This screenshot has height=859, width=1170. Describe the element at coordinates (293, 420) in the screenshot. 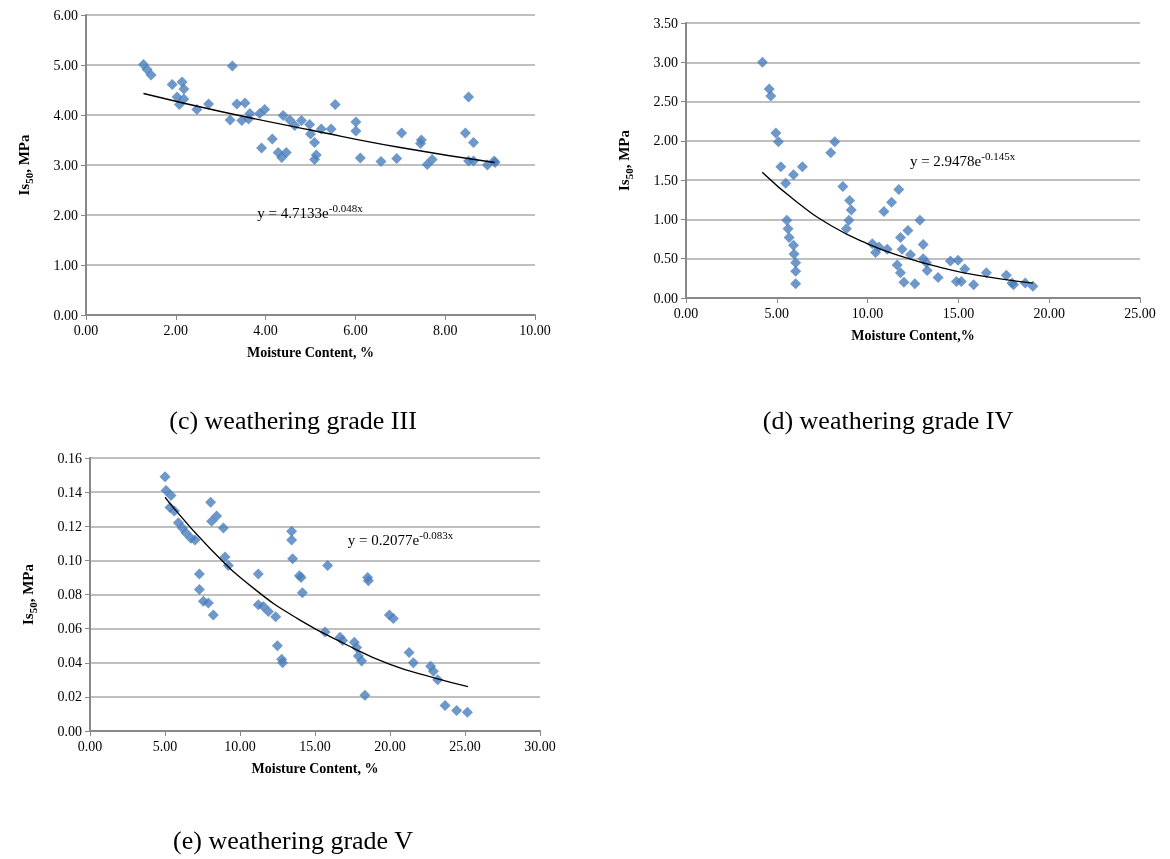

I see `text: (c) weathering grade III` at that location.